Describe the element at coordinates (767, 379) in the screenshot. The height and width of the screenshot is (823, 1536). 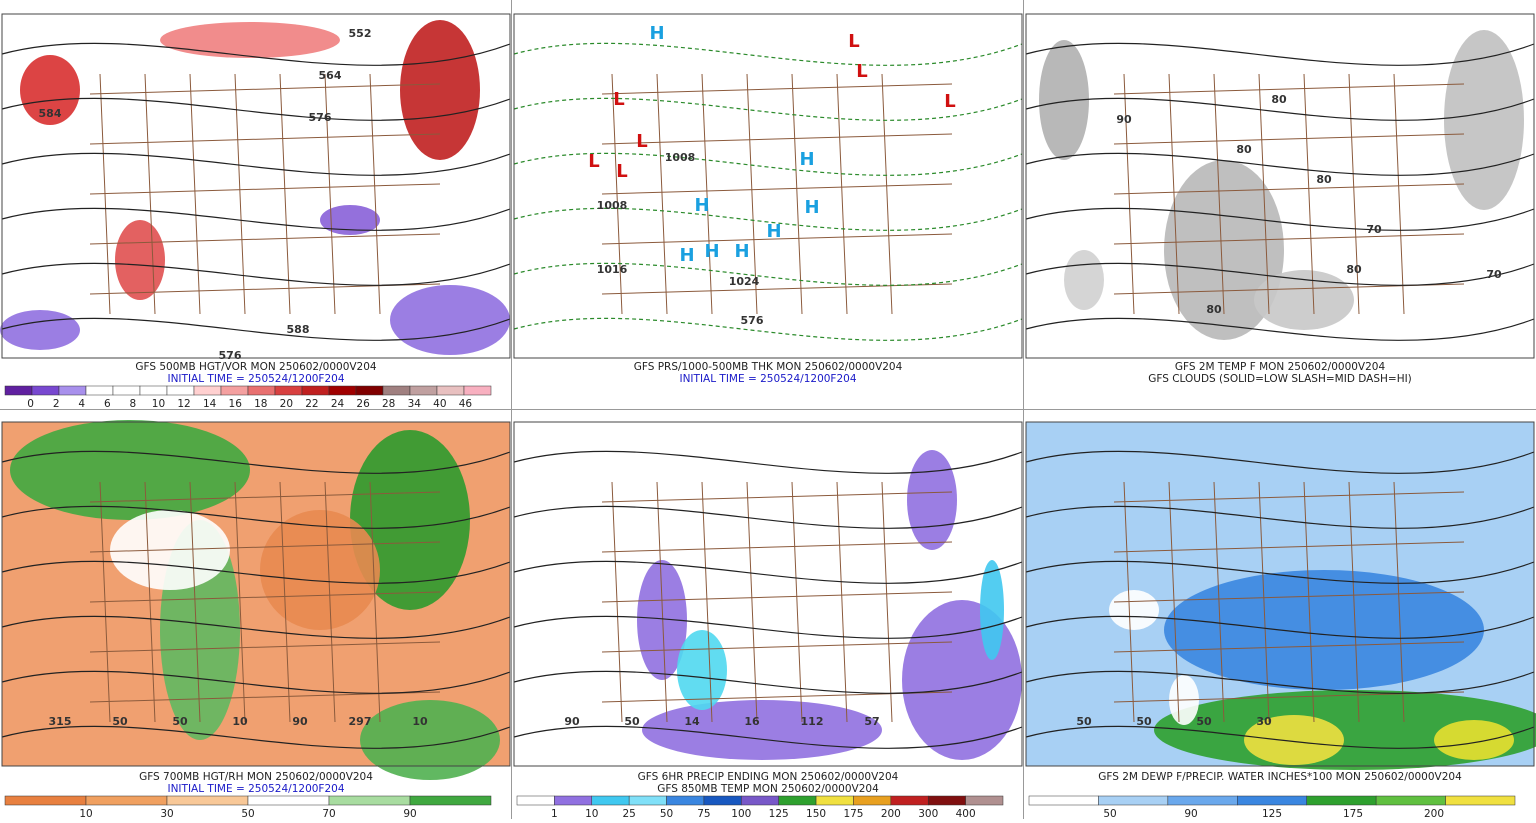
I see `panel-subtitle: INITIAL TIME = 250524/1200F204` at that location.